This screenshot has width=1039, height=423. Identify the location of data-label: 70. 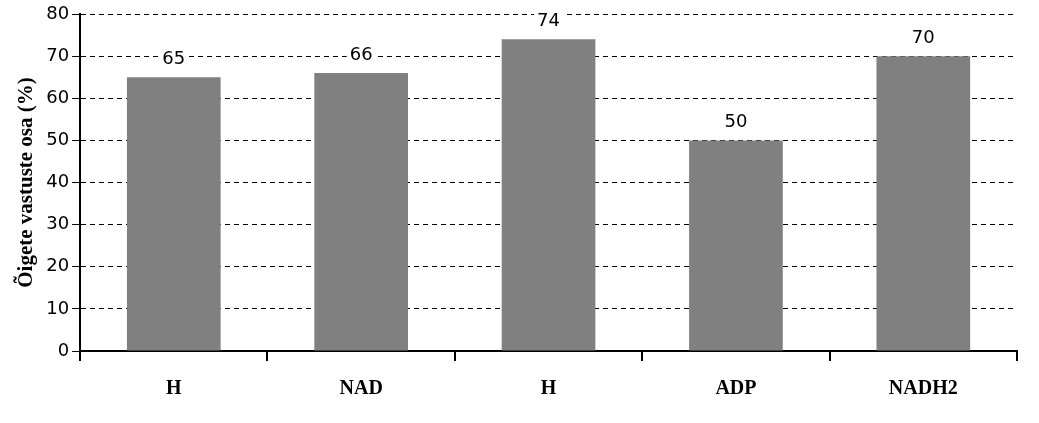
(923, 36).